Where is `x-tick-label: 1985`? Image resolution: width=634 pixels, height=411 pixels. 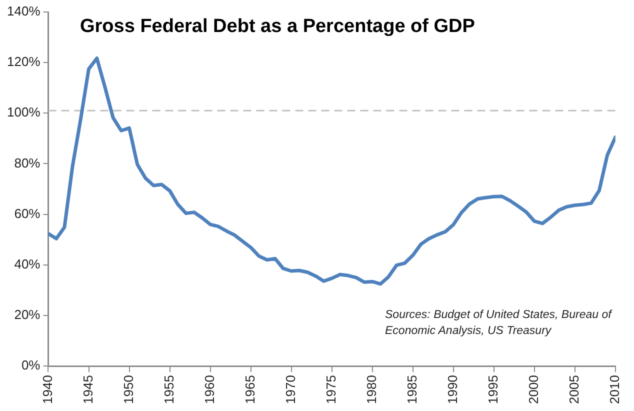 x-tick-label: 1985 is located at coordinates (412, 389).